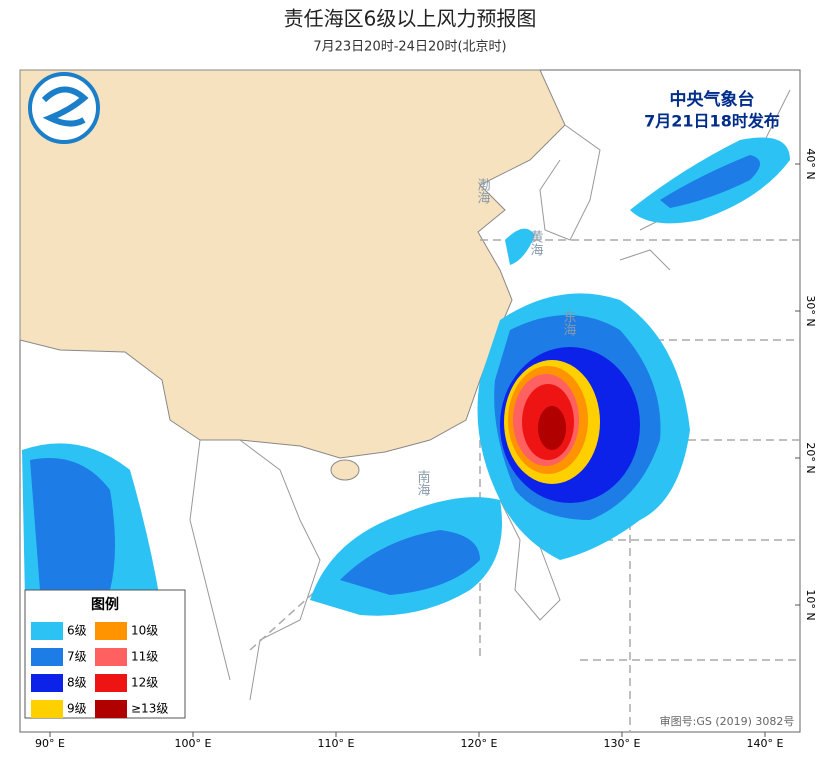 This screenshot has width=821, height=762. I want to click on legend-label: ≥13级, so click(149, 709).